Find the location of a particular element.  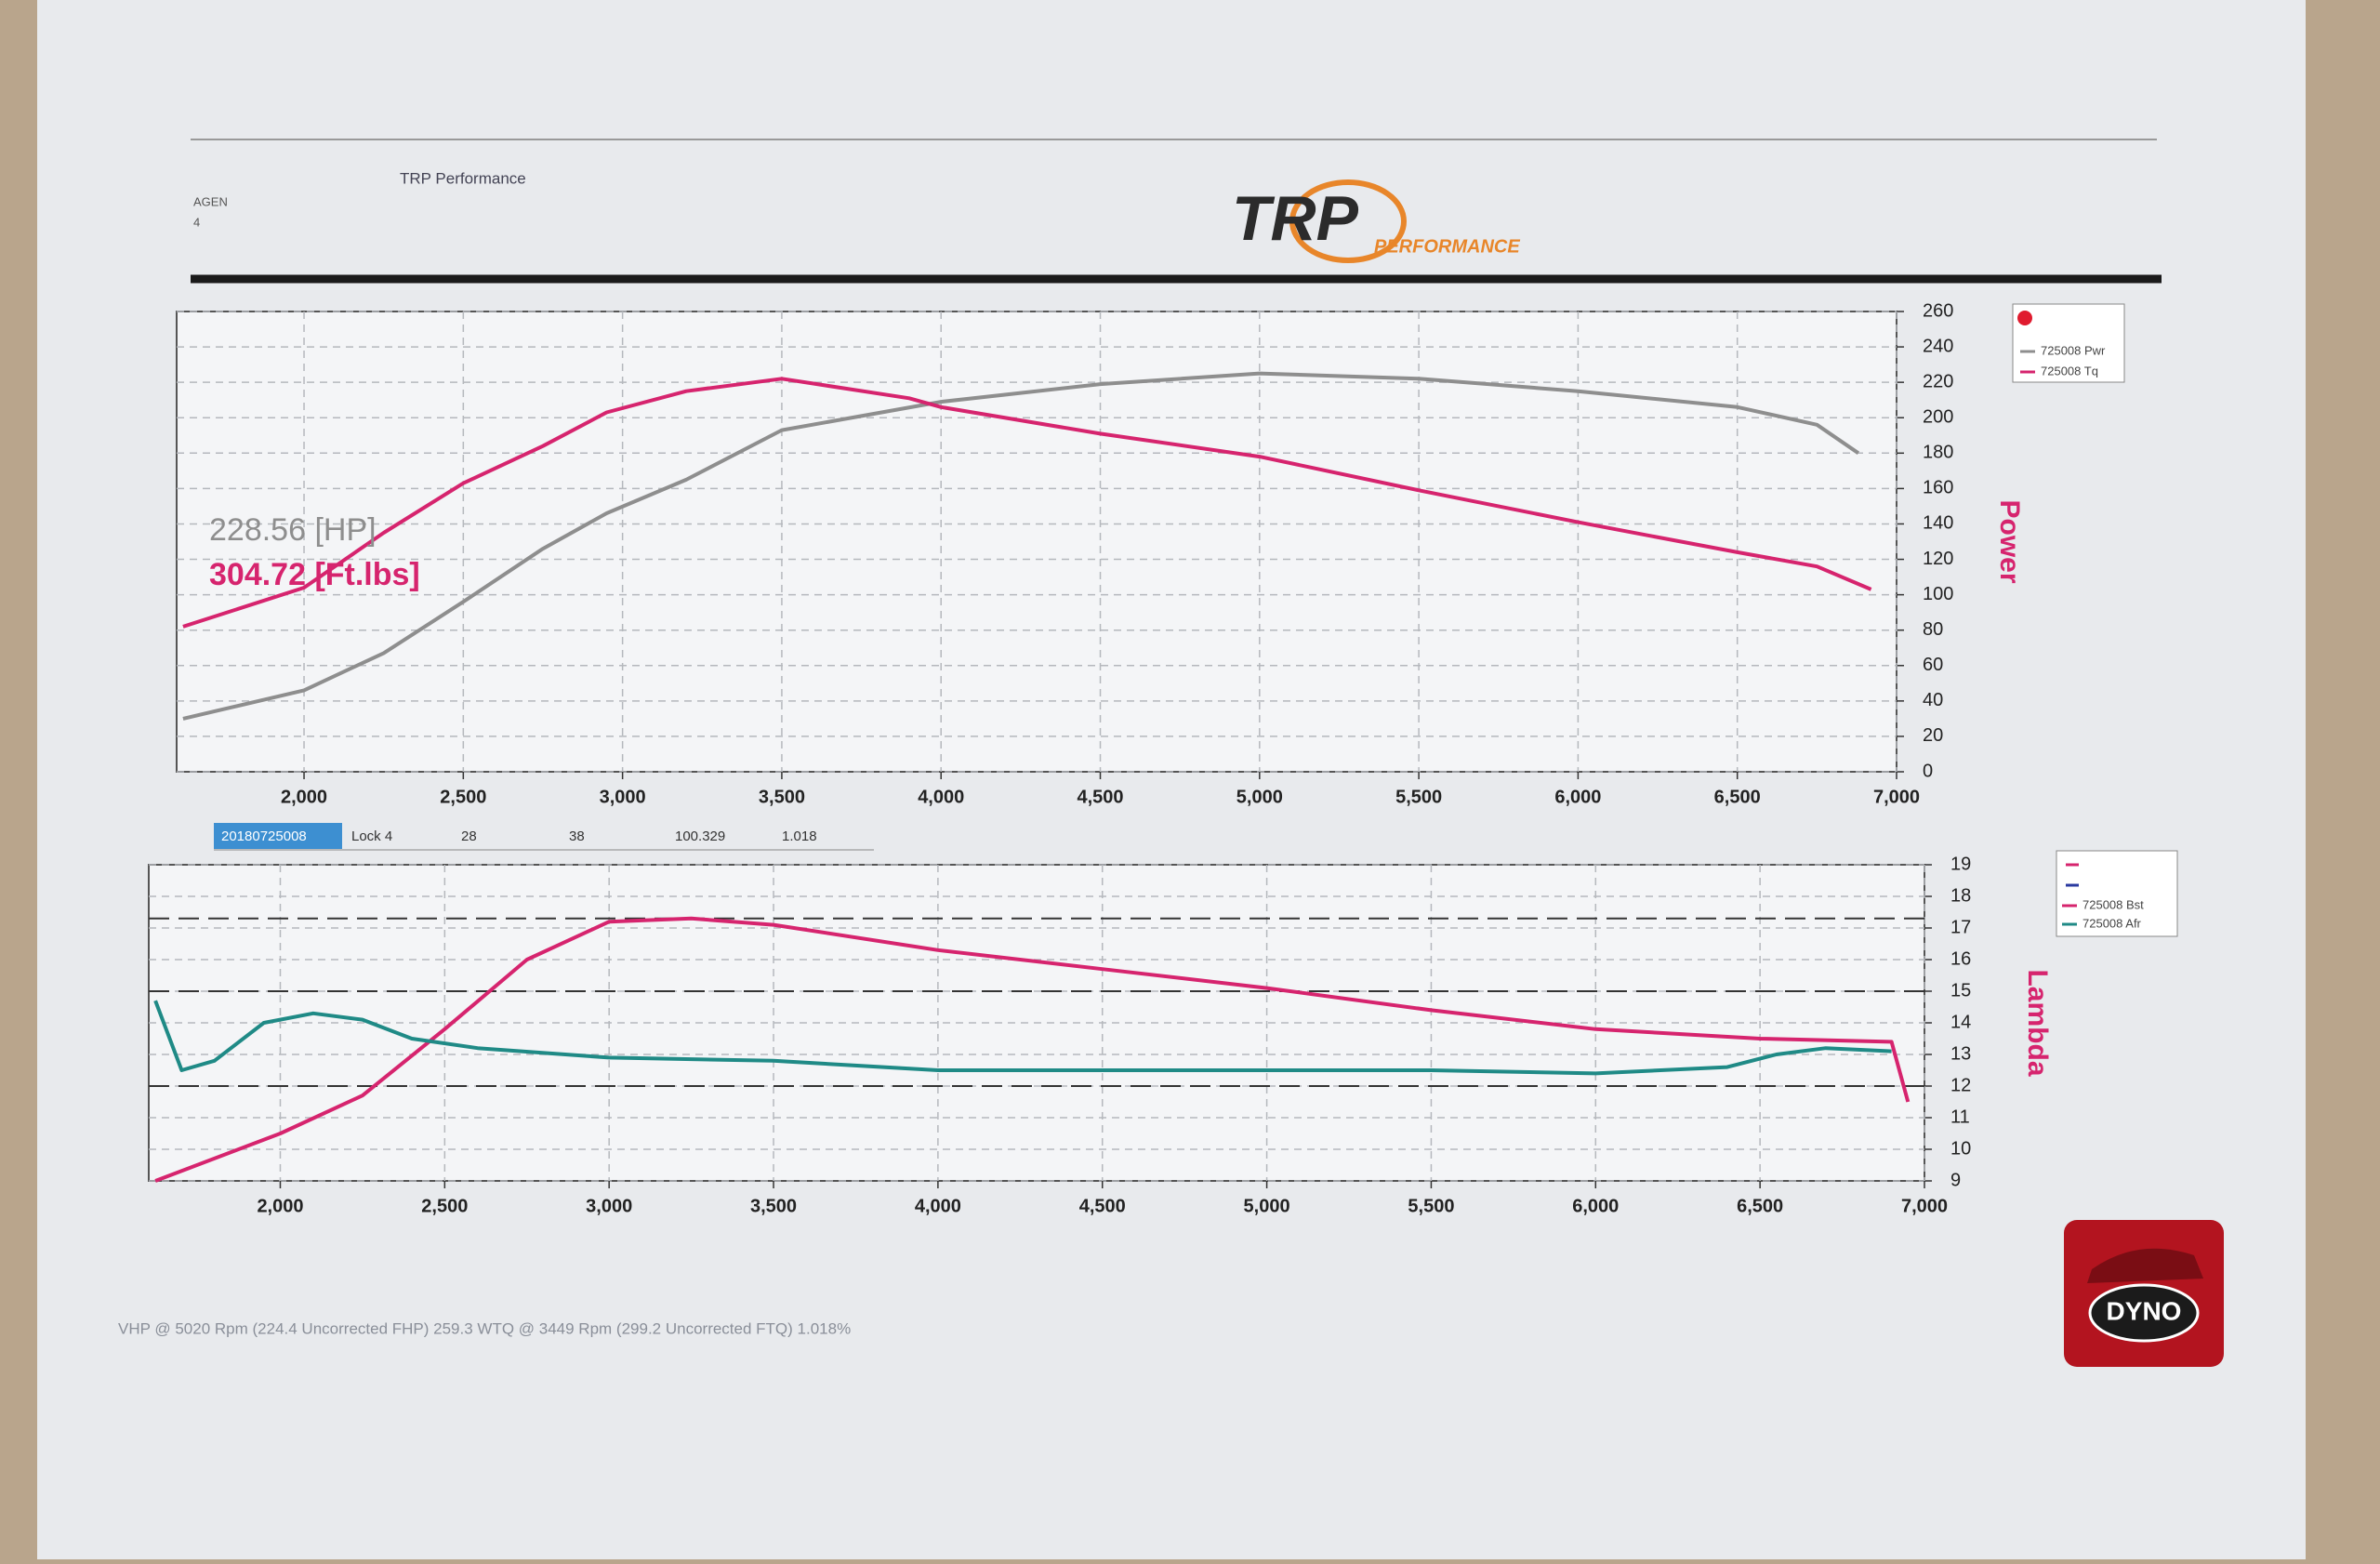

y-tick-label: 9 is located at coordinates (1955, 1180).